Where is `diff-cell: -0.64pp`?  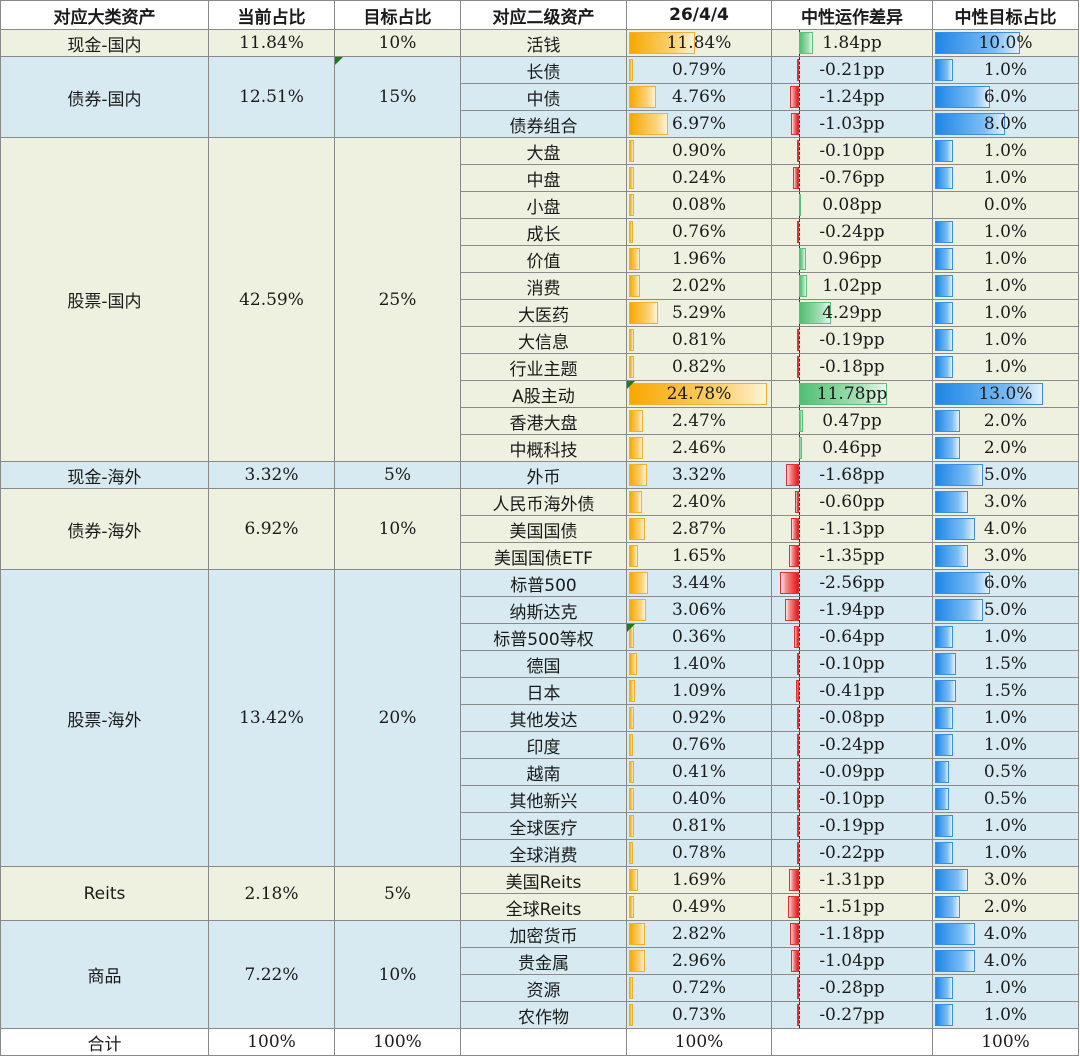 diff-cell: -0.64pp is located at coordinates (852, 637).